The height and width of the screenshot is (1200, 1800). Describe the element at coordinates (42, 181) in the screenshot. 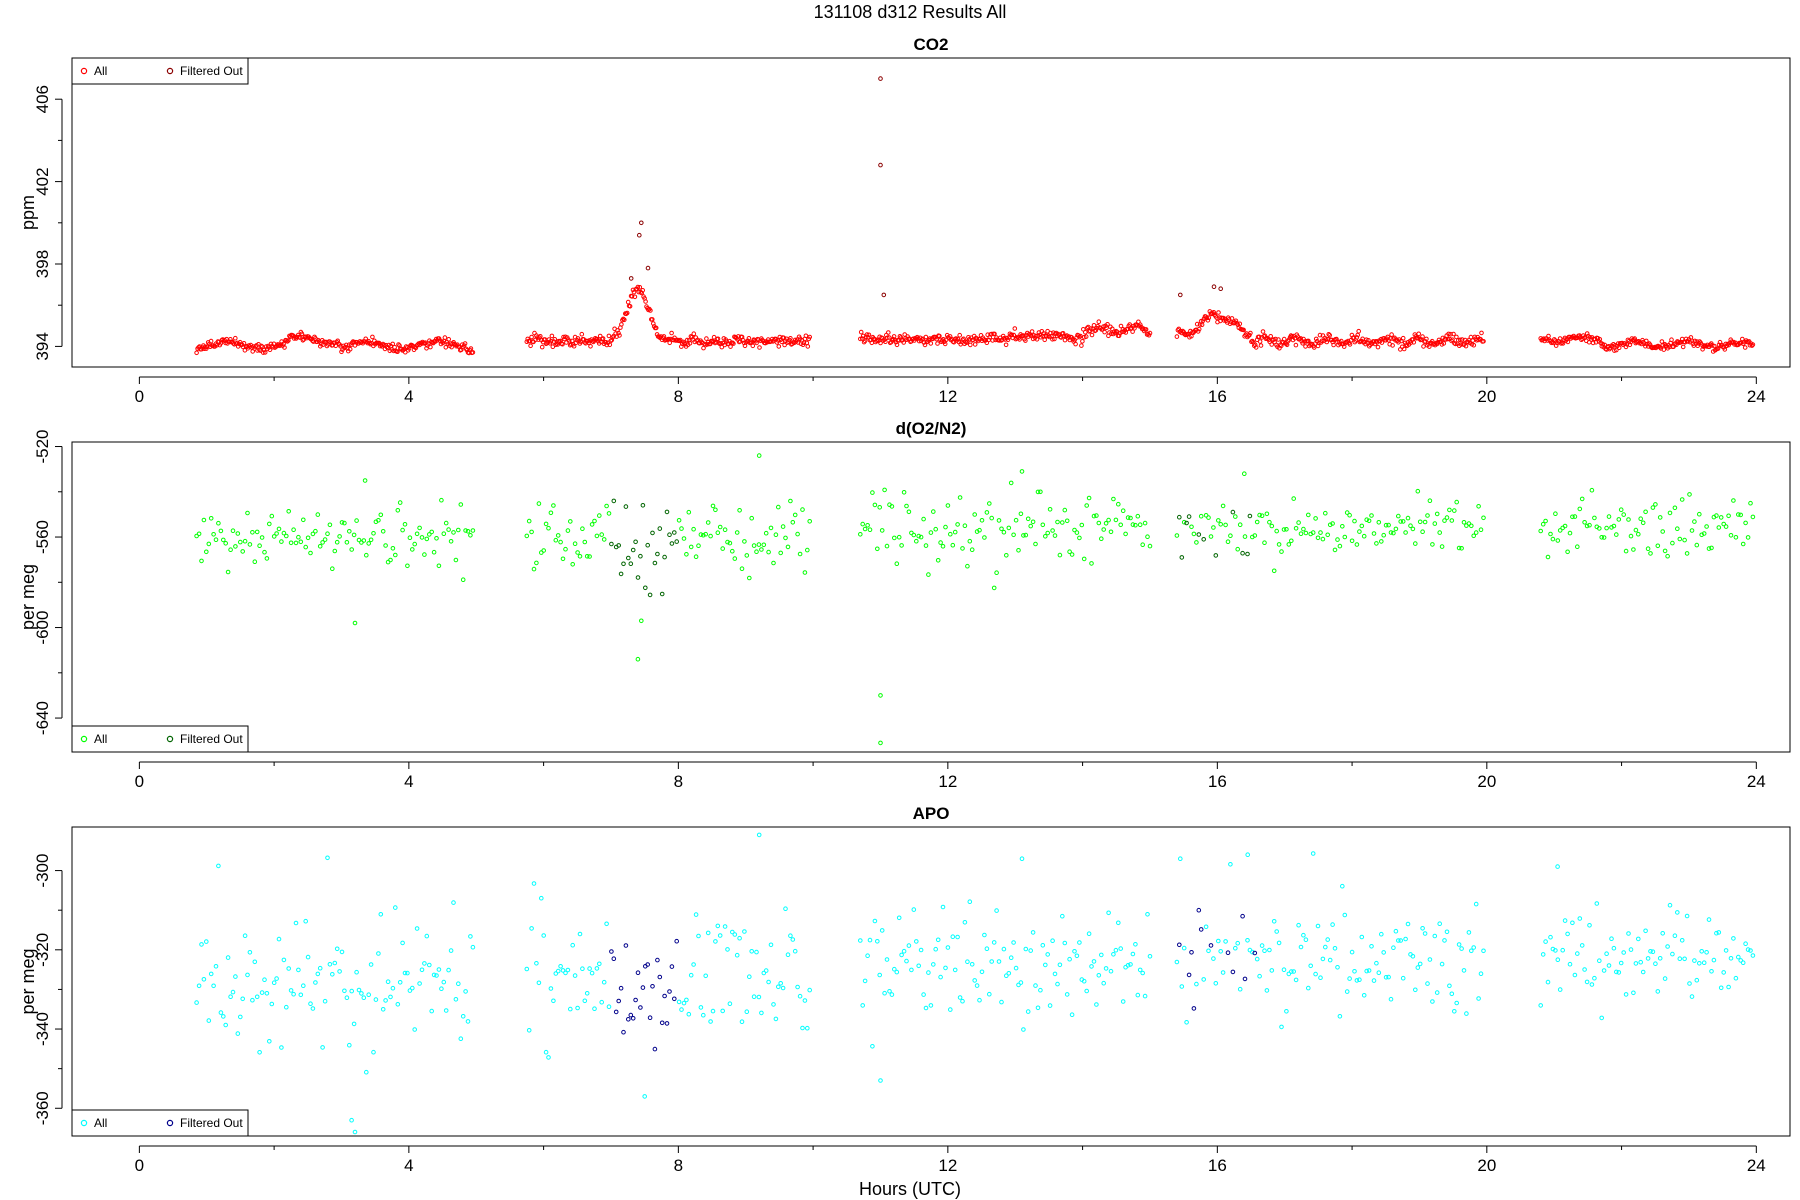

I see `y-tick-label: 402` at that location.